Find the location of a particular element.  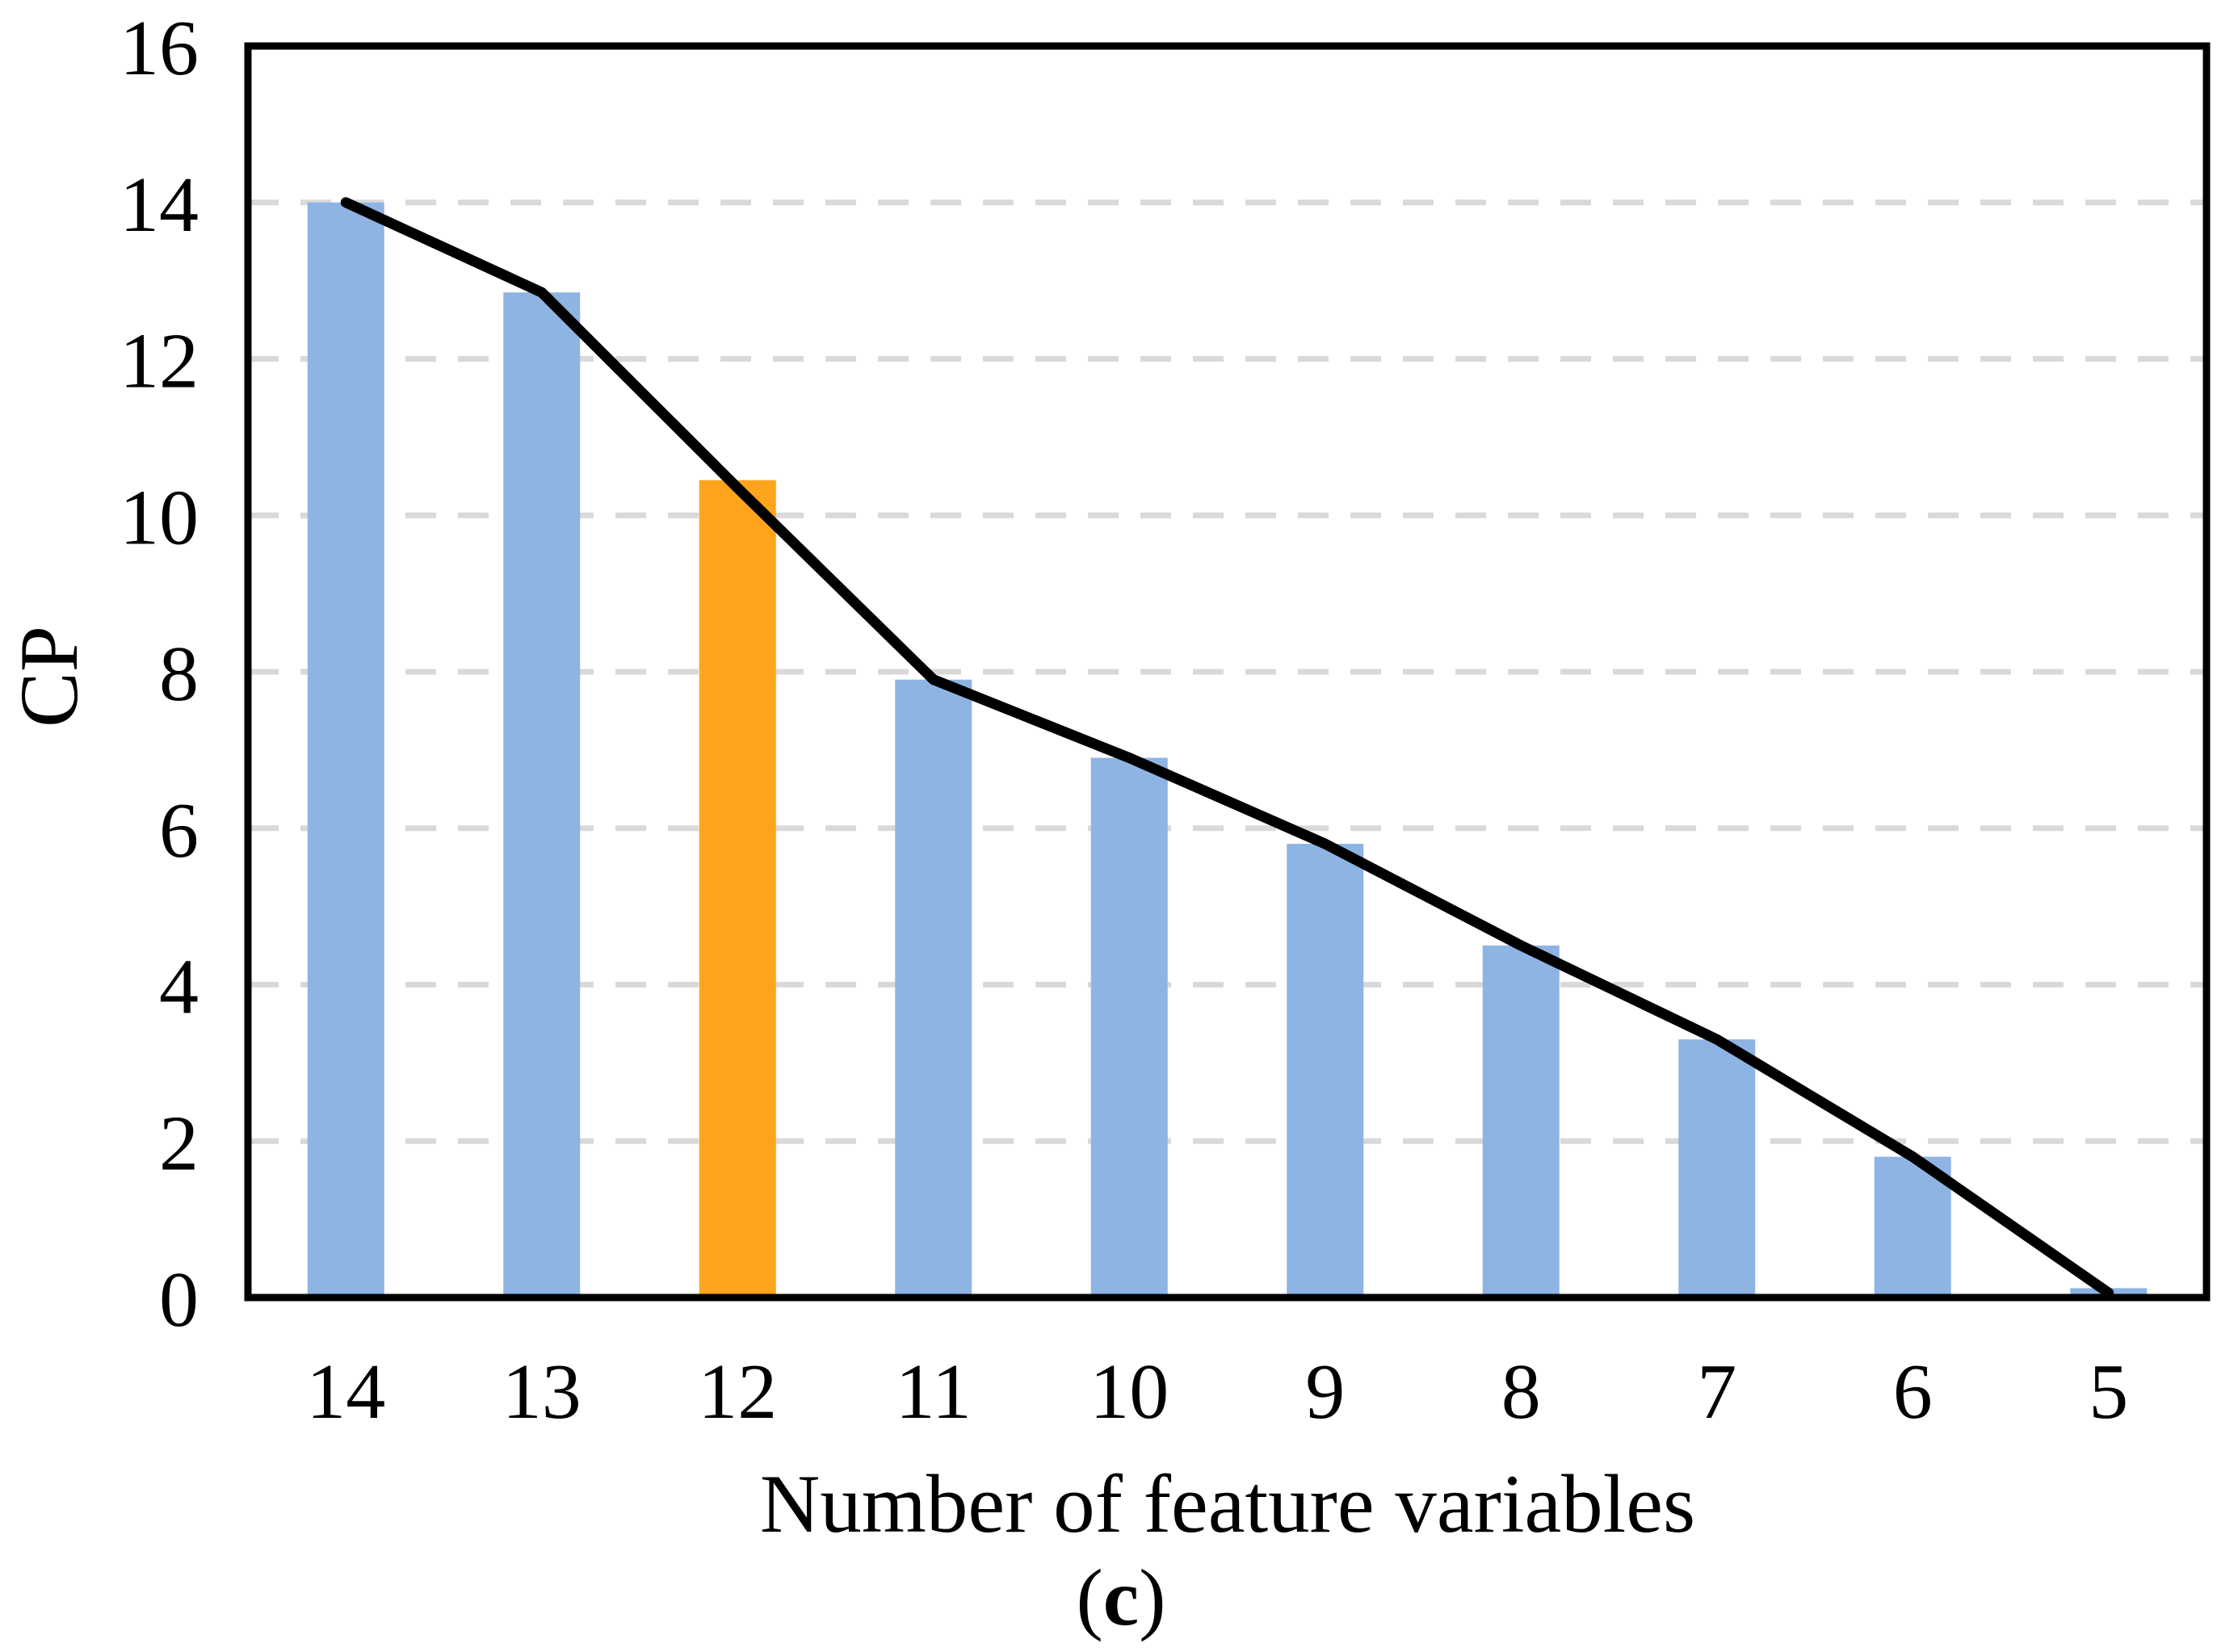

x-tick-label-9: 9 is located at coordinates (1325, 1392).